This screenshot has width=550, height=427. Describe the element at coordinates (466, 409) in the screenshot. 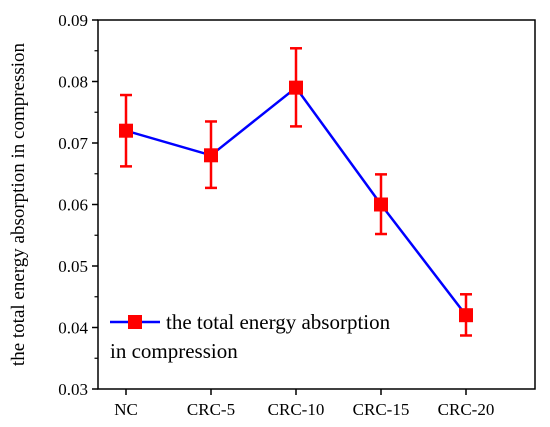

I see `x-tick-label: CRC-20` at that location.